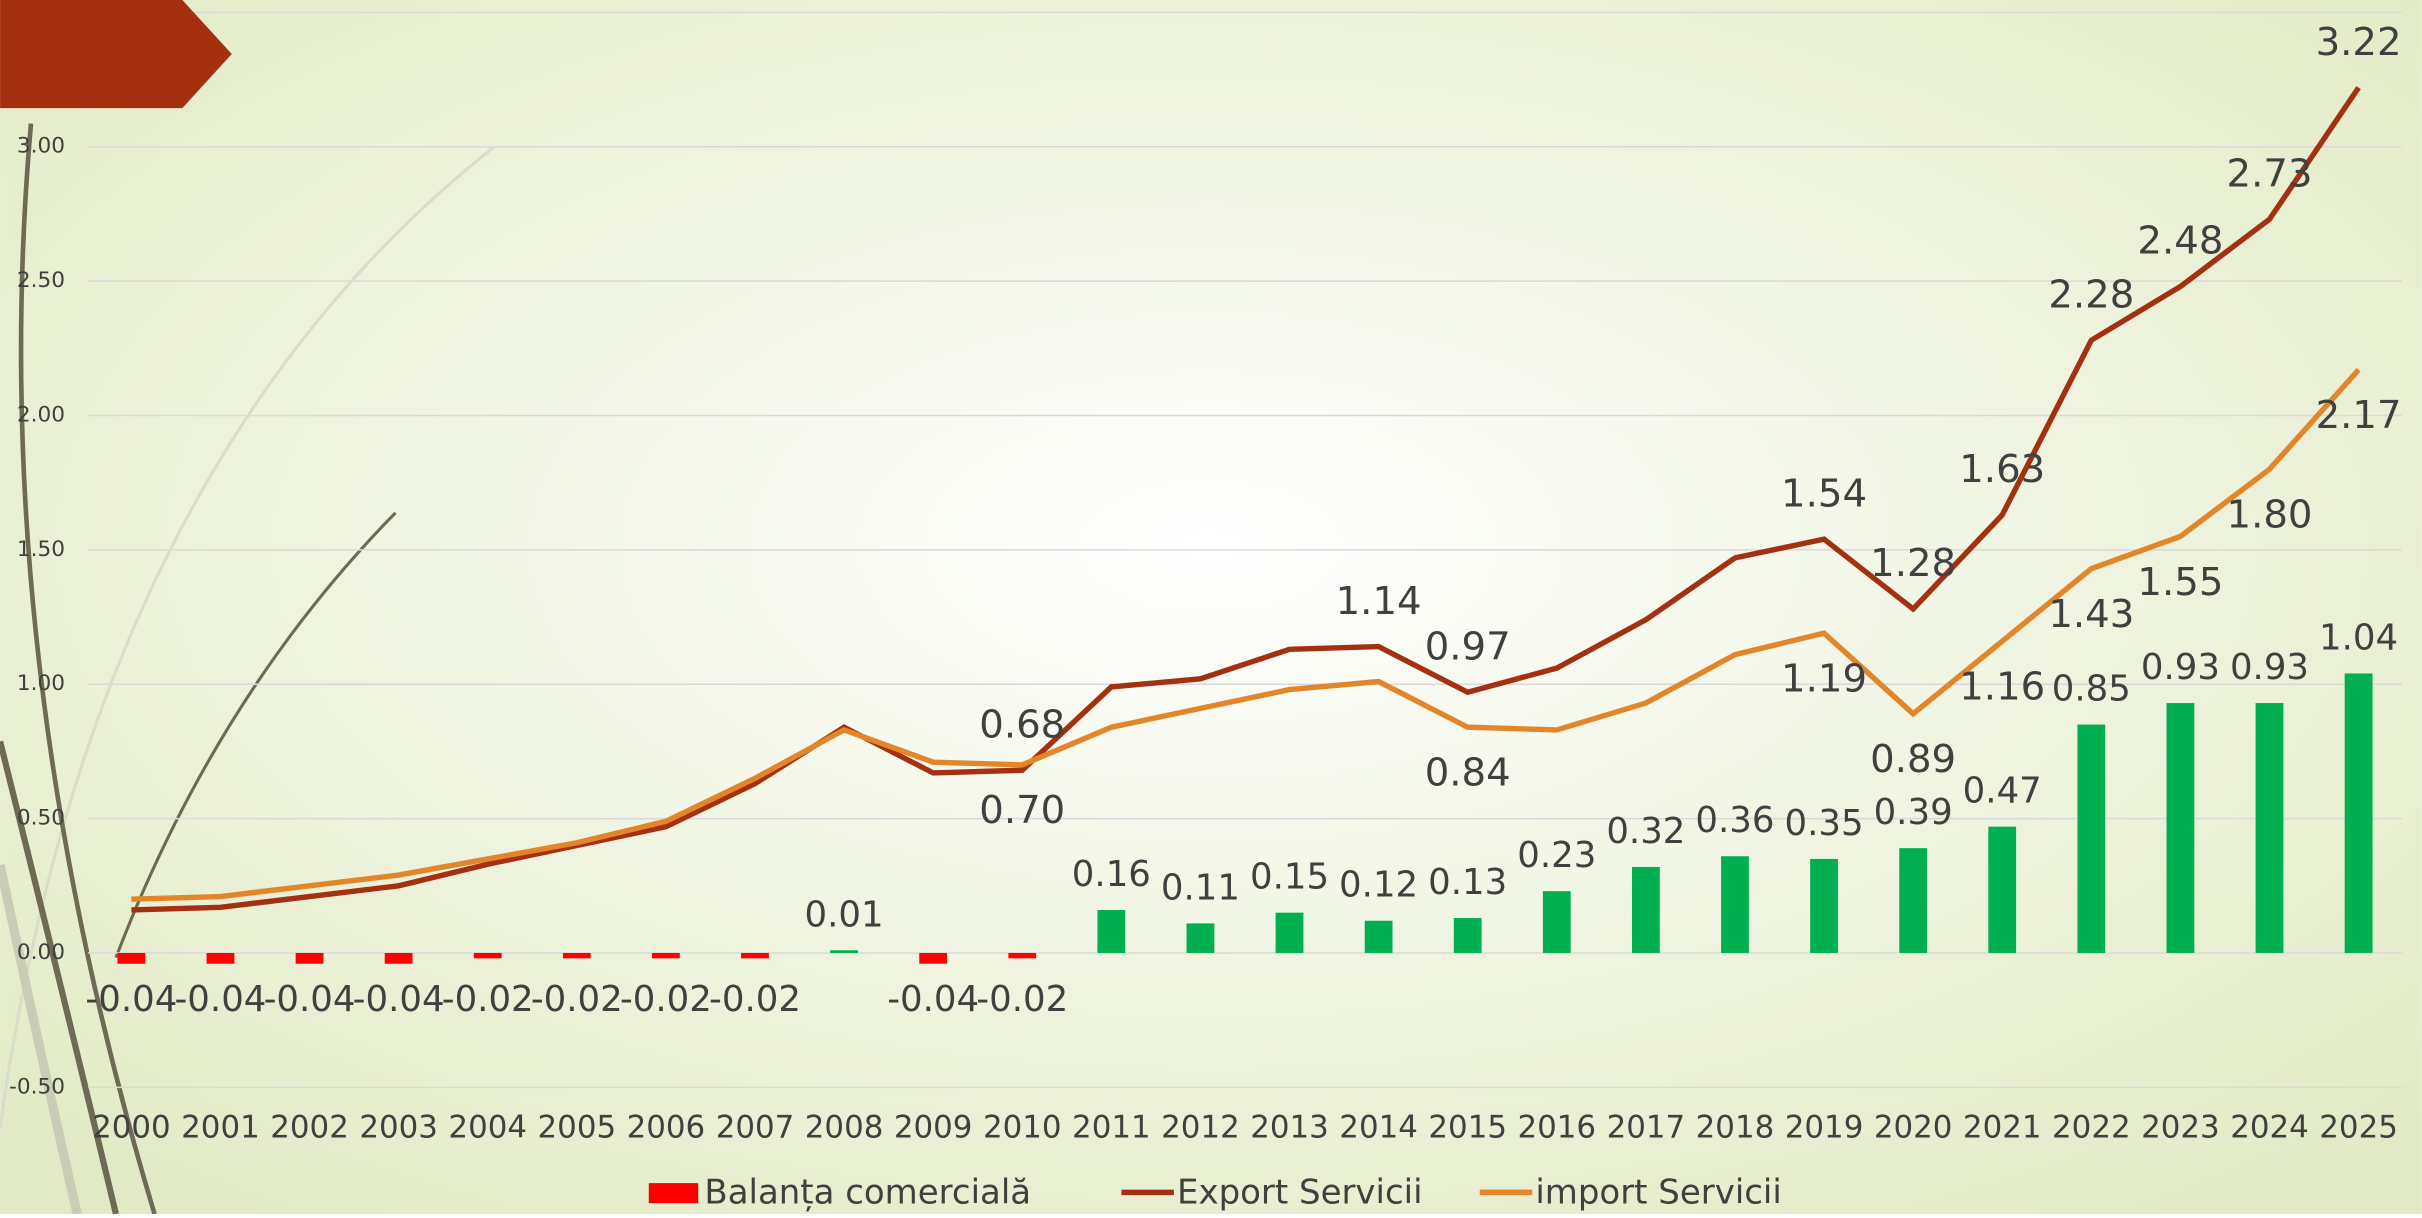 The height and width of the screenshot is (1218, 2422). I want to click on data-label: 0.39, so click(1913, 812).